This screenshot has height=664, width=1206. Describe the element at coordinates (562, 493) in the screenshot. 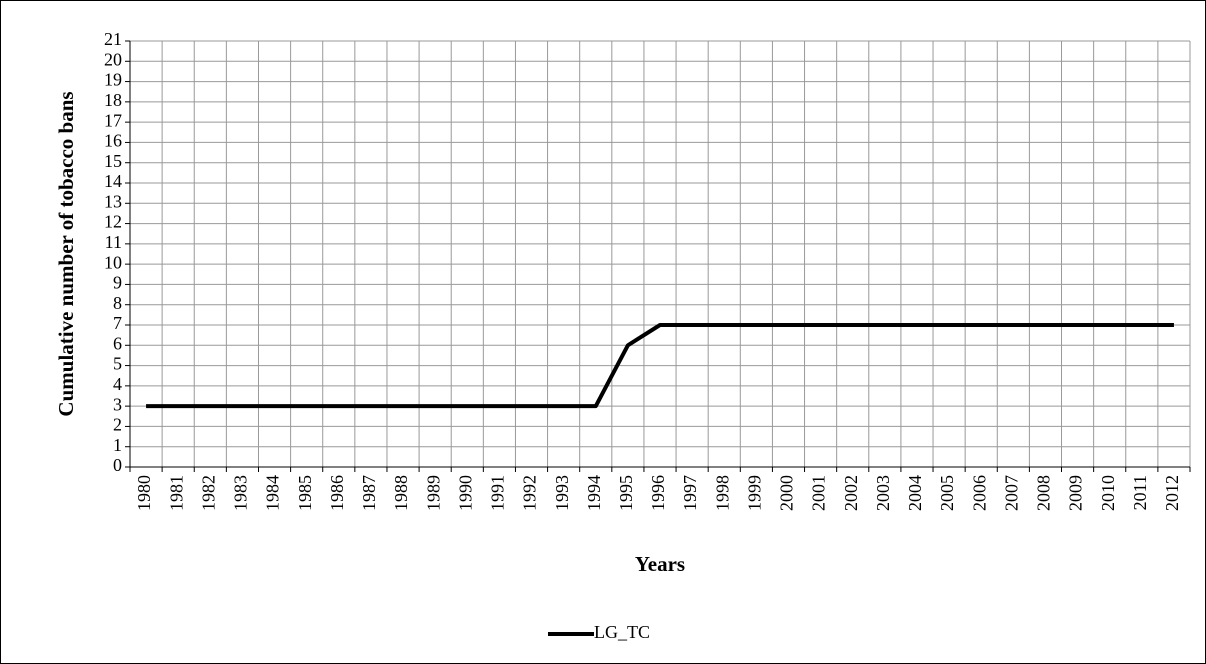

I see `x-tick-label: 1993` at that location.